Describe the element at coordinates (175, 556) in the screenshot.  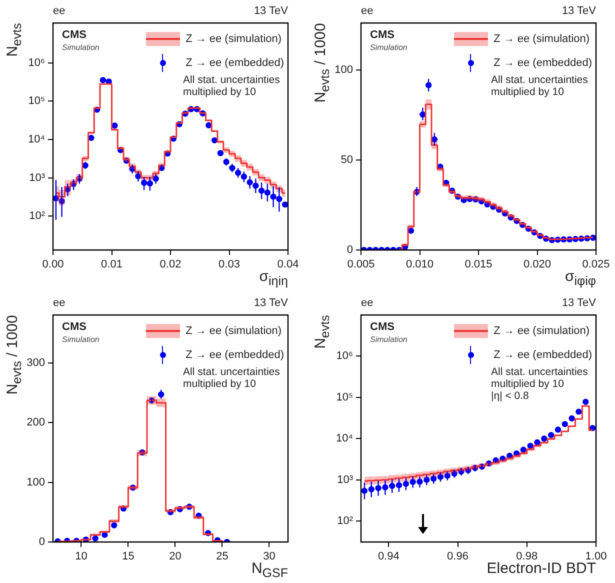
I see `x-tick-label: 20` at that location.